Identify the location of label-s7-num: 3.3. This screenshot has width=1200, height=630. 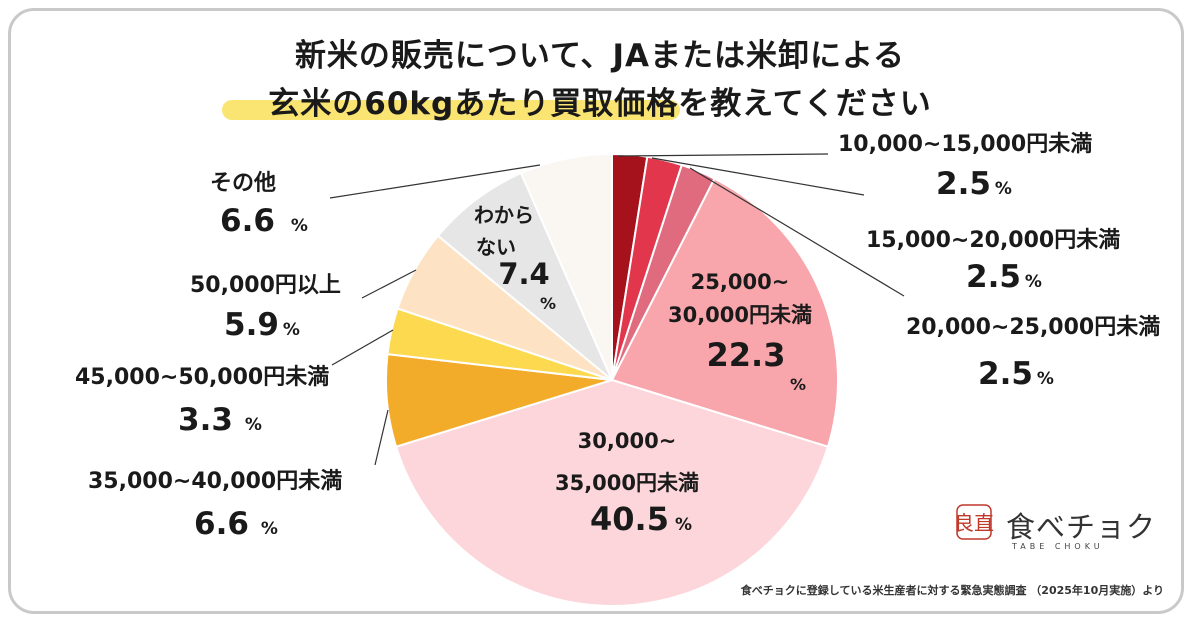
(205, 420).